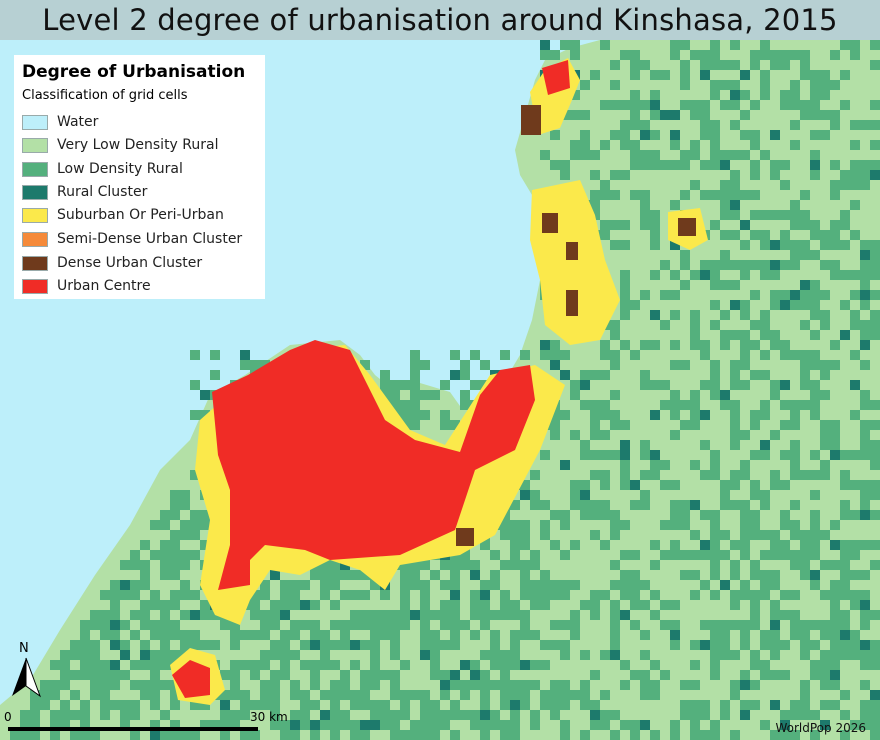 Image resolution: width=880 pixels, height=740 pixels. I want to click on dense-urban-cluster-cell, so click(465, 537).